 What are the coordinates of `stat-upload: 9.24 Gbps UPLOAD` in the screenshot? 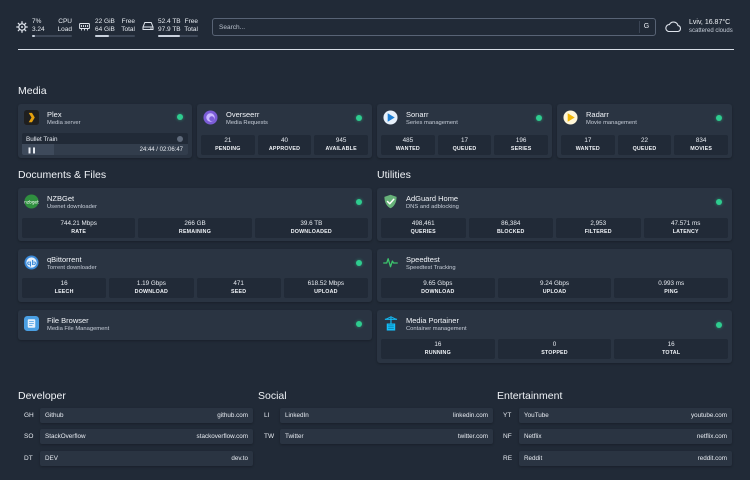 It's located at (554, 288).